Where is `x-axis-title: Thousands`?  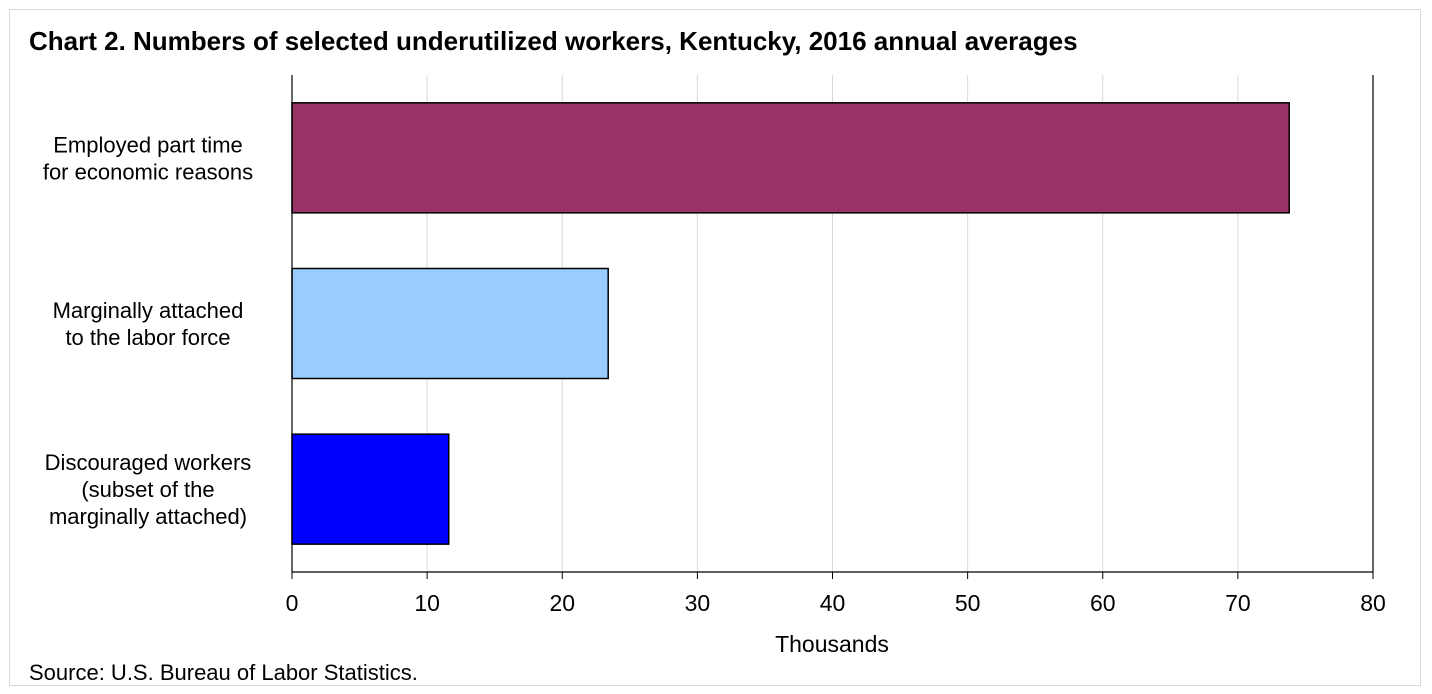 x-axis-title: Thousands is located at coordinates (832, 644).